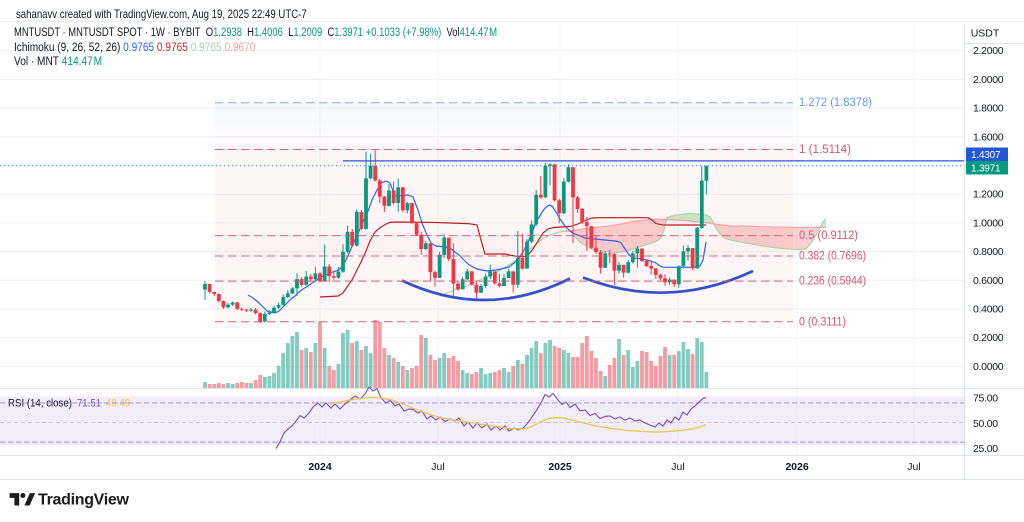  I want to click on svg-text: USDT, so click(985, 34).